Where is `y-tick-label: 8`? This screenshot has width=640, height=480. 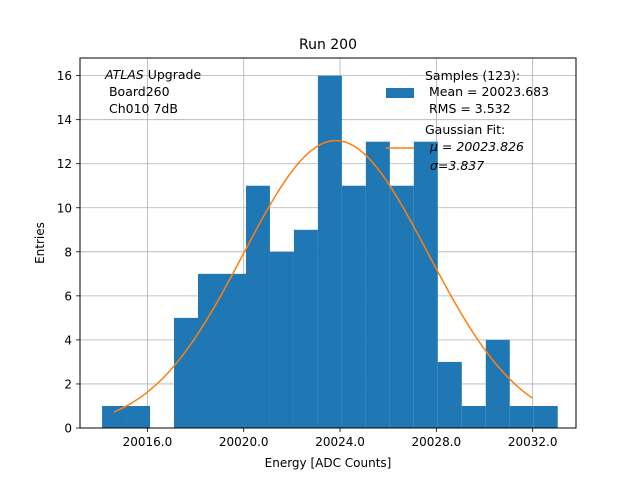 y-tick-label: 8 is located at coordinates (68, 252).